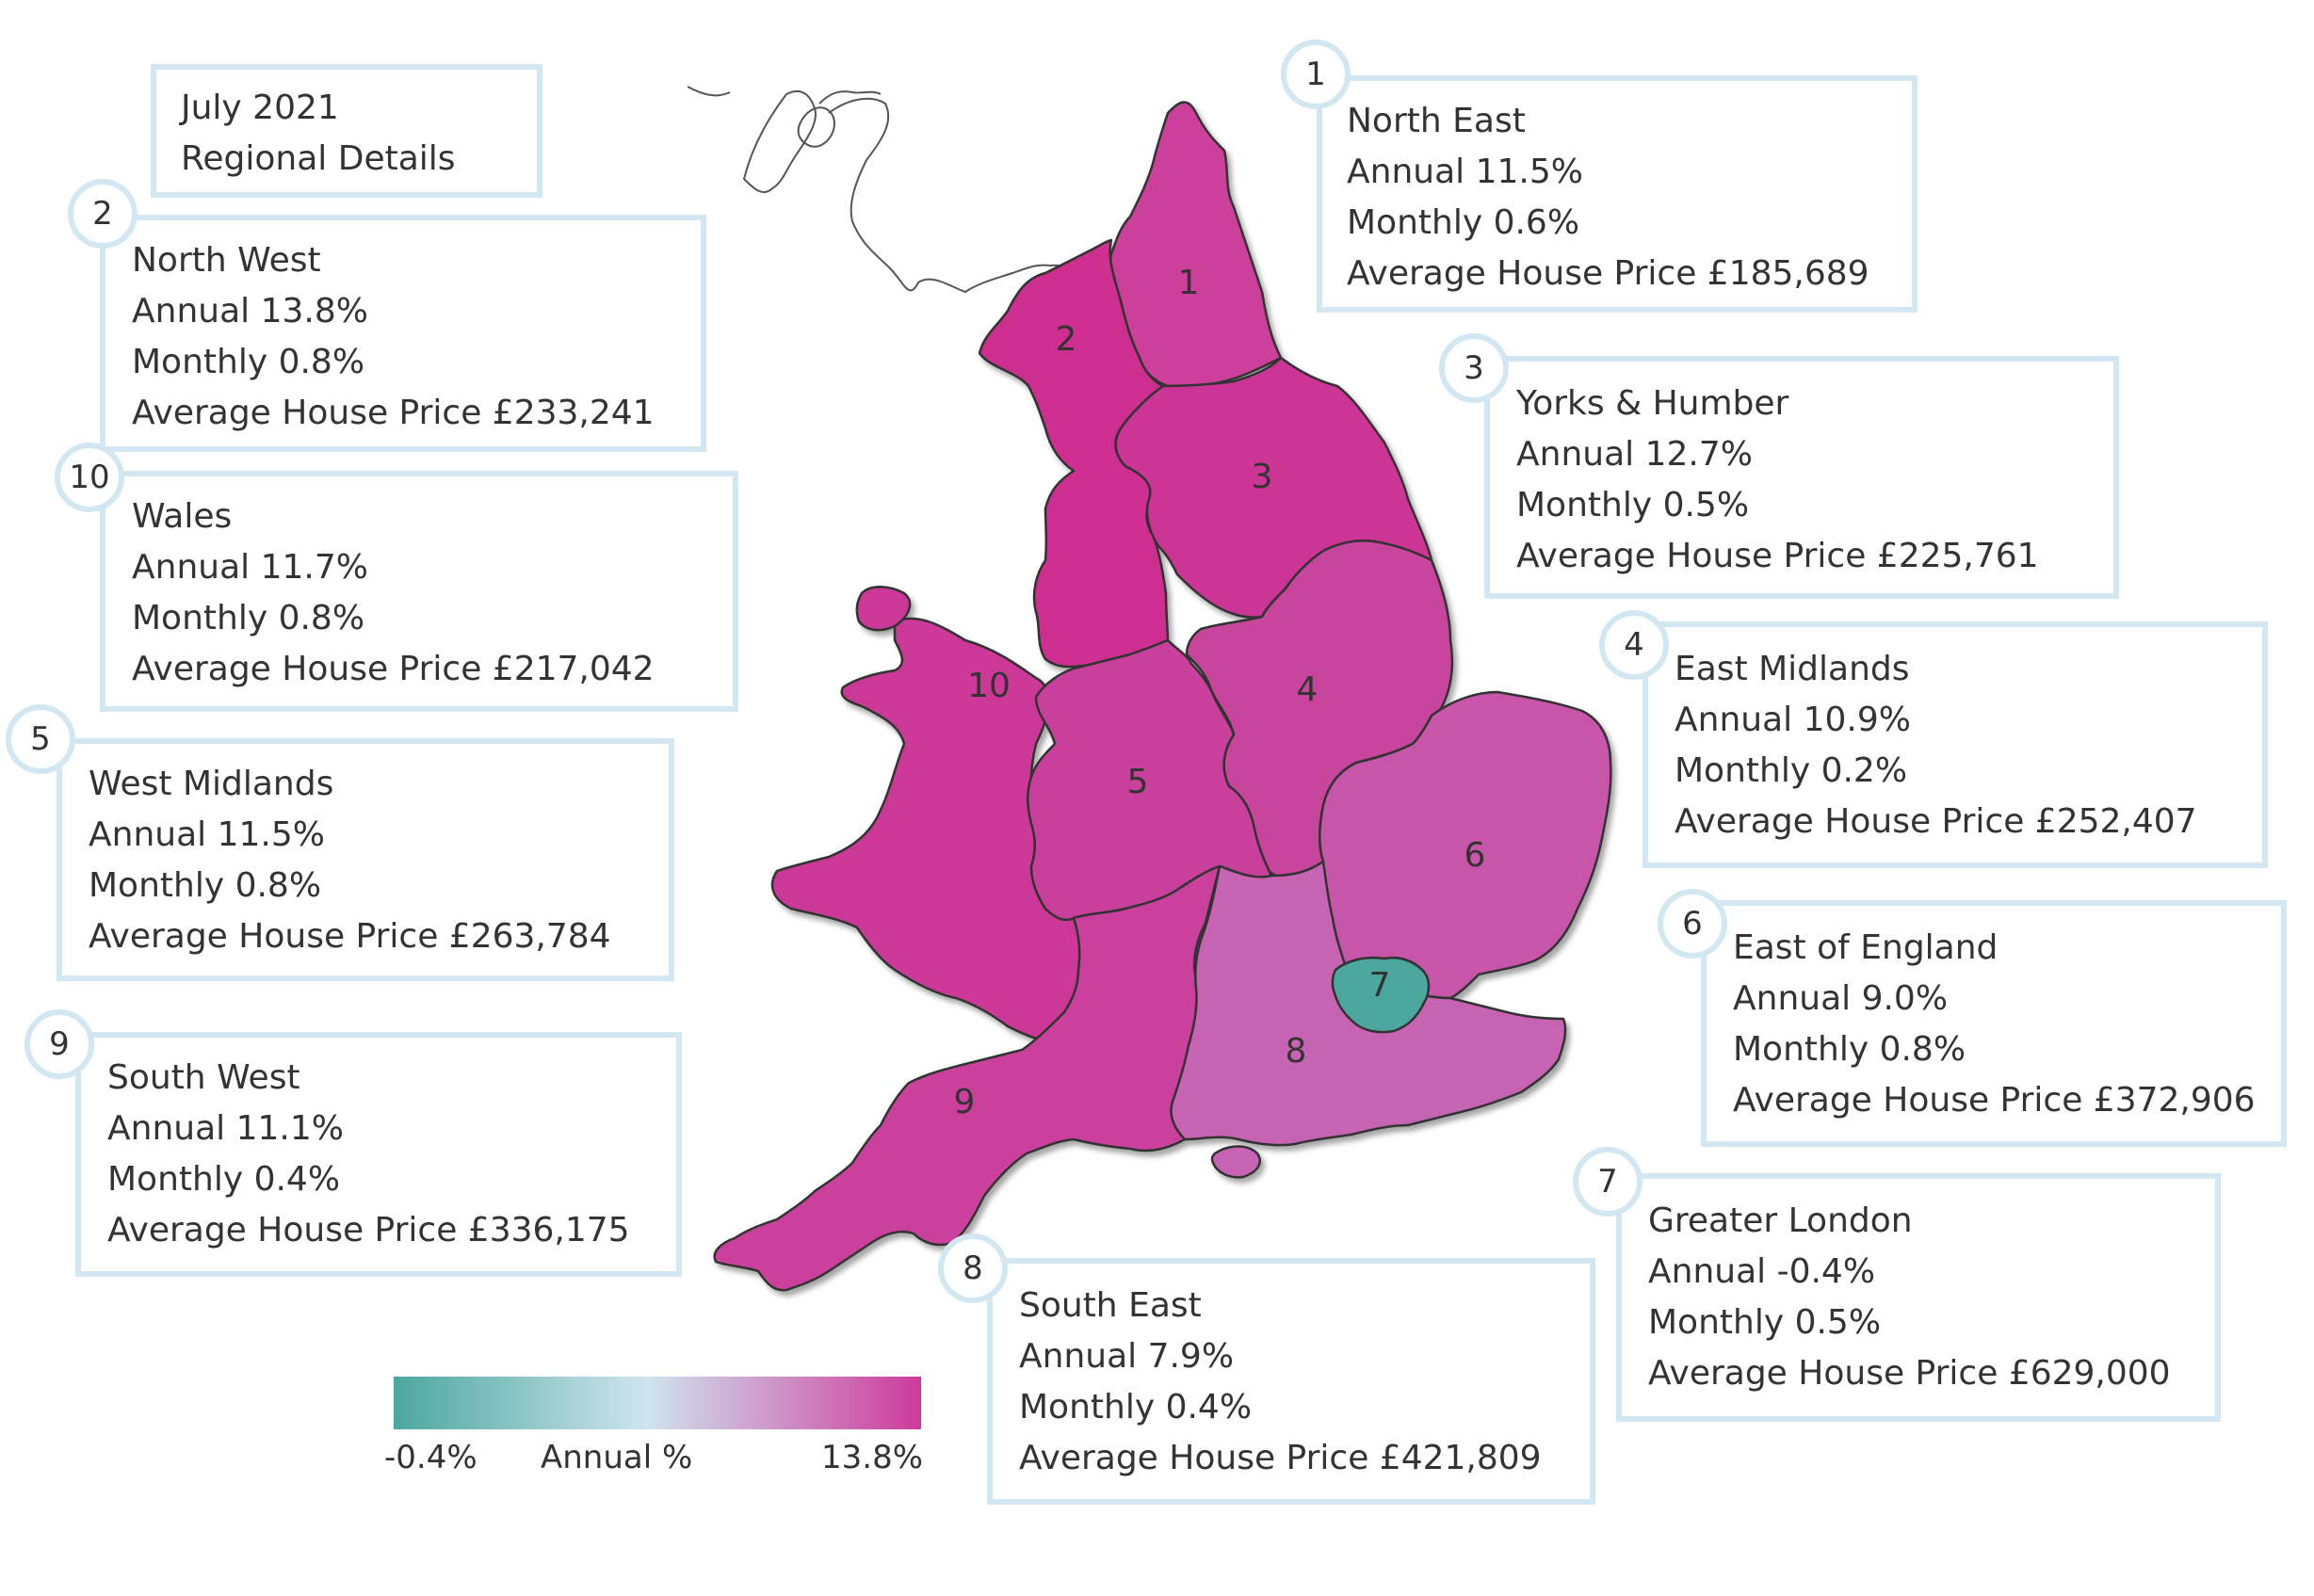 The width and height of the screenshot is (2314, 1596). What do you see at coordinates (1634, 454) in the screenshot?
I see `region-annual: Annual 12.7%` at bounding box center [1634, 454].